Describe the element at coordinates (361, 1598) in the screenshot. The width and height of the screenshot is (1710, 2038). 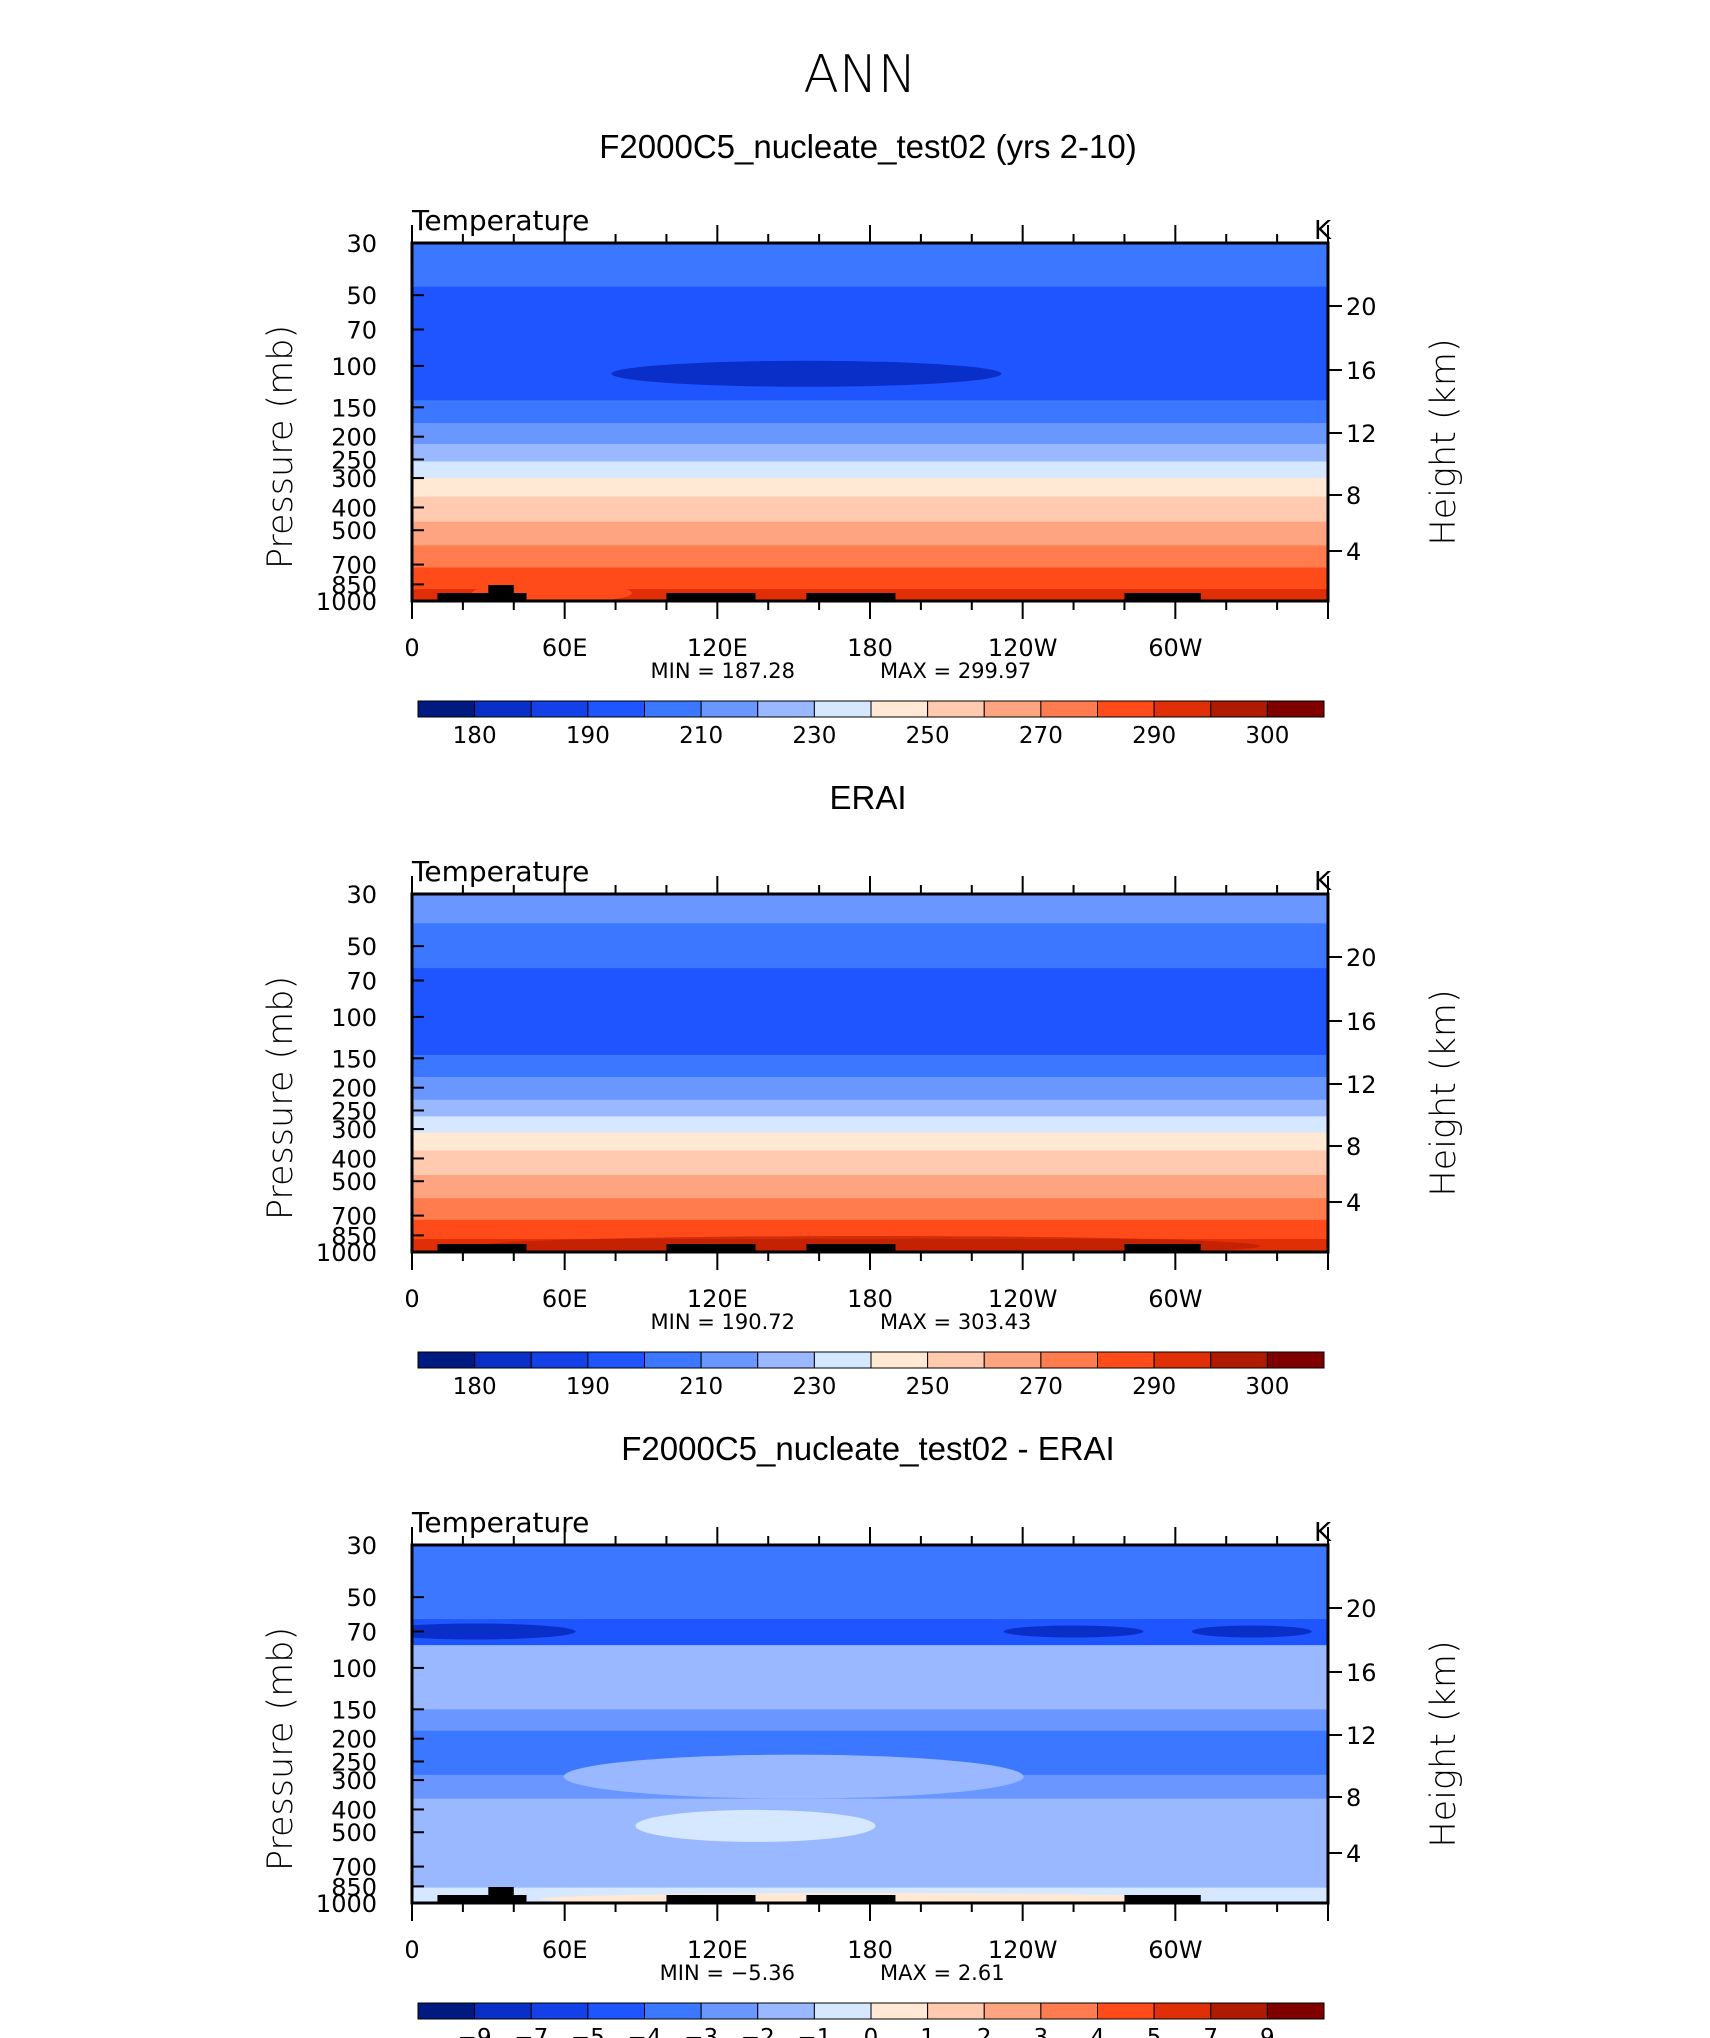
I see `y-tick-label: 50` at that location.